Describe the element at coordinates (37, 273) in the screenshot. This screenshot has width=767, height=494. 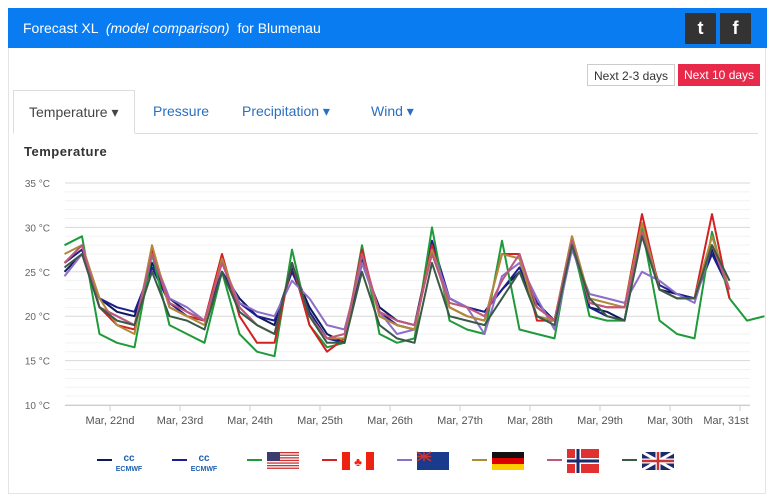
I see `y-tick-label: 25 °C` at that location.